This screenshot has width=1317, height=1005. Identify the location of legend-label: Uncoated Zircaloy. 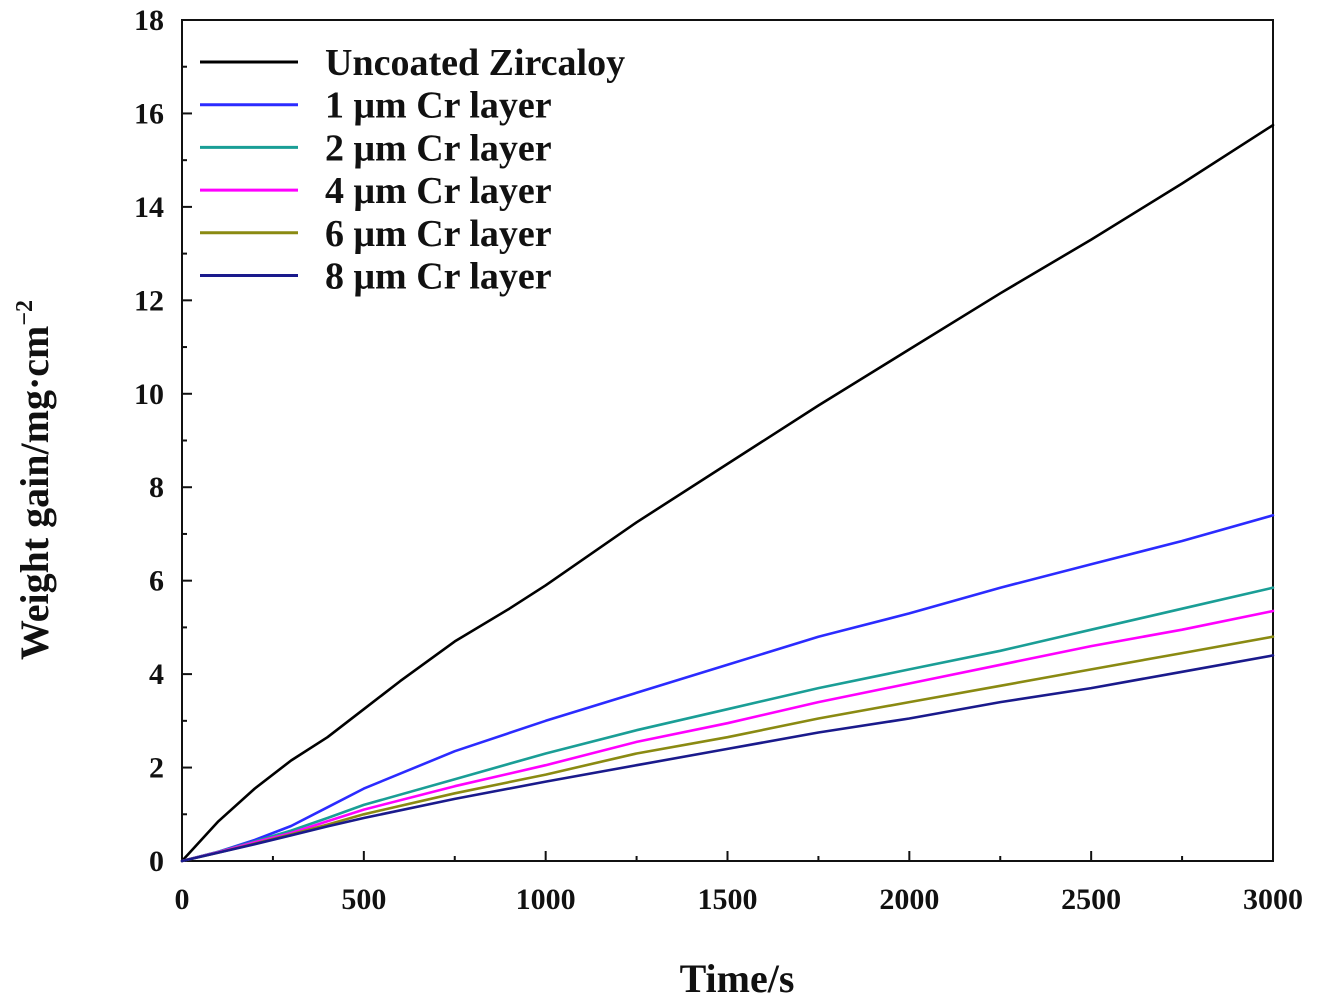
(475, 63).